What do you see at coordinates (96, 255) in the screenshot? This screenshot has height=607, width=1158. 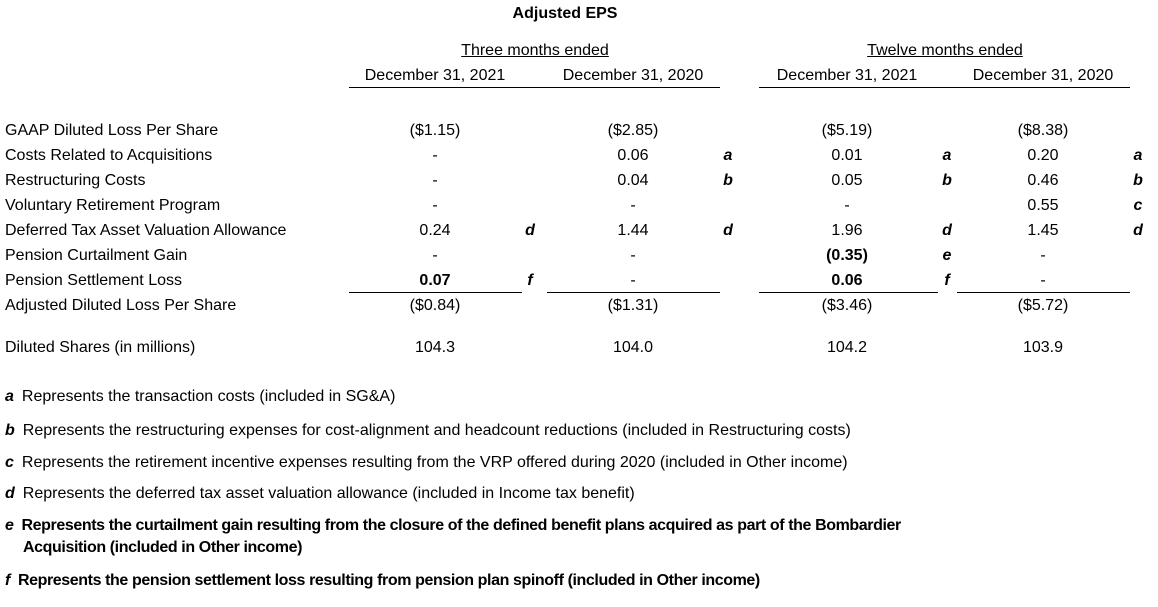 I see `row-label: Pension Curtailment Gain` at bounding box center [96, 255].